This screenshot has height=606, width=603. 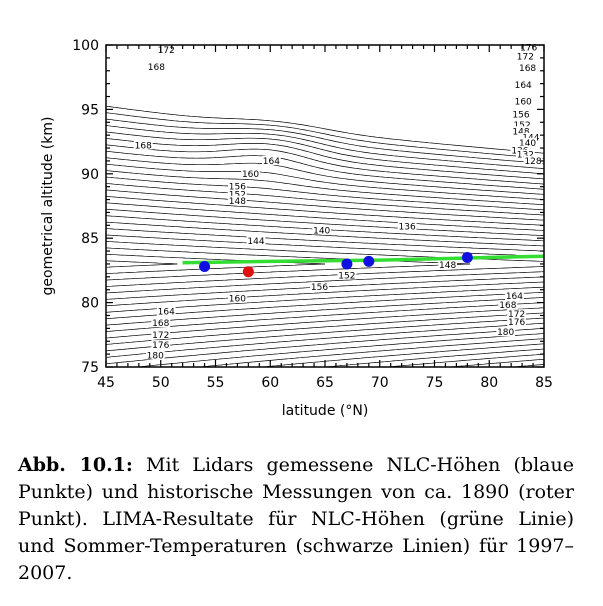 I want to click on contour-label: 180, so click(x=155, y=356).